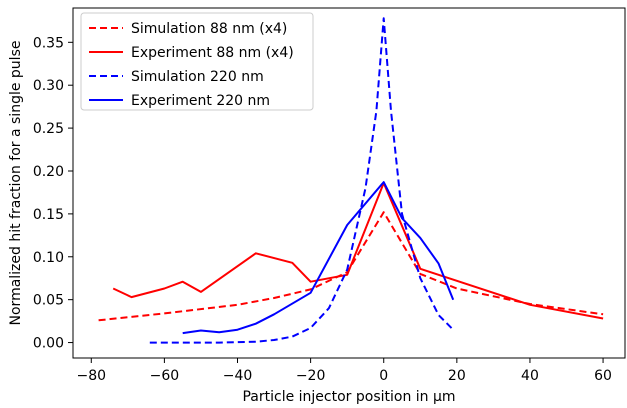  What do you see at coordinates (344, 371) in the screenshot?
I see `x-axis: −80 −60 −40 −20 0 20 40 60` at bounding box center [344, 371].